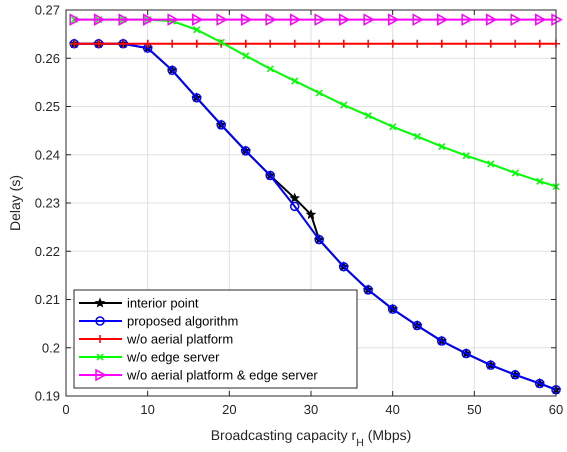 The height and width of the screenshot is (452, 567). I want to click on x-tick-label: 20, so click(229, 409).